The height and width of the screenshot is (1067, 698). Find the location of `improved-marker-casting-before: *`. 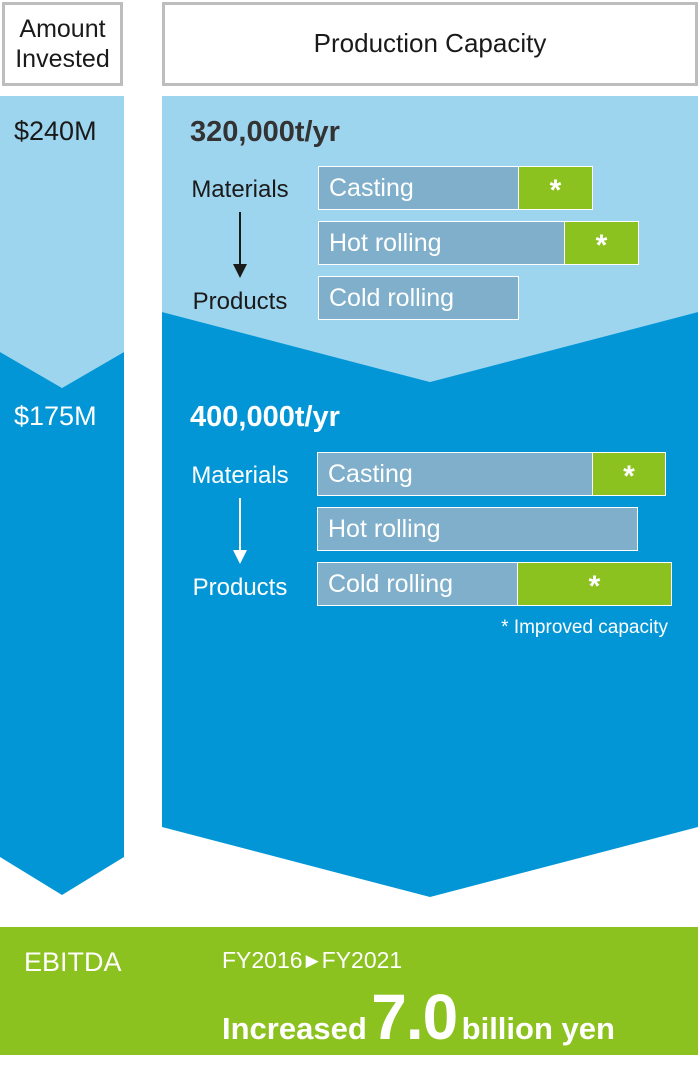

improved-marker-casting-before: * is located at coordinates (555, 188).